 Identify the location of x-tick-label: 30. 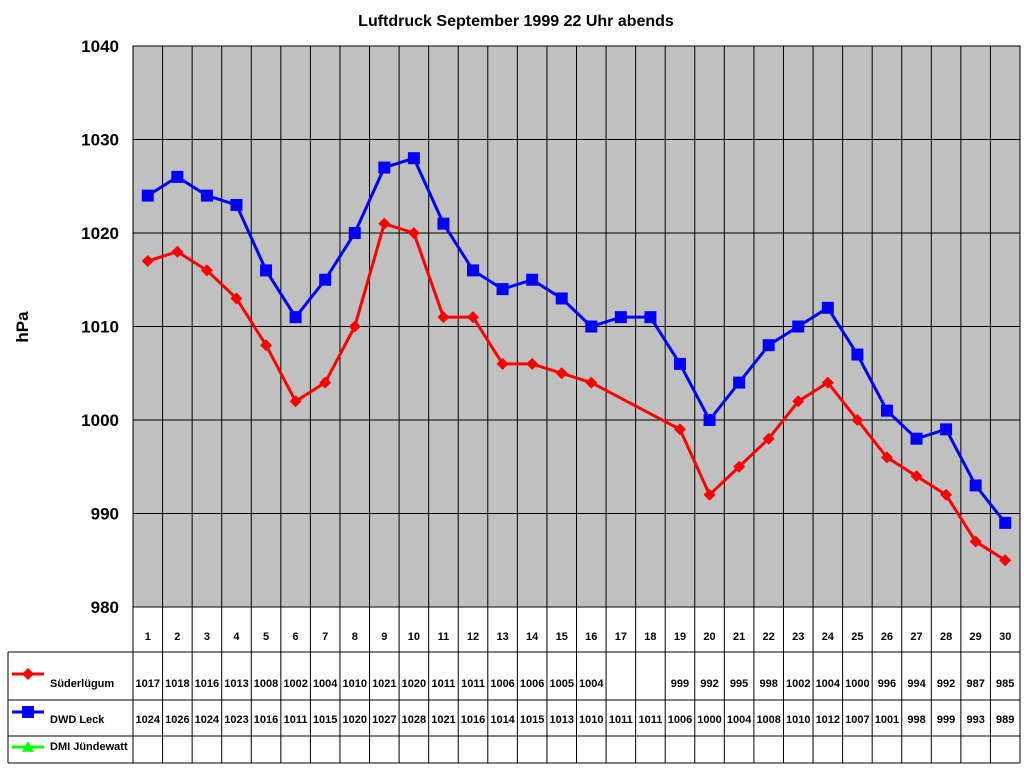
(1005, 637).